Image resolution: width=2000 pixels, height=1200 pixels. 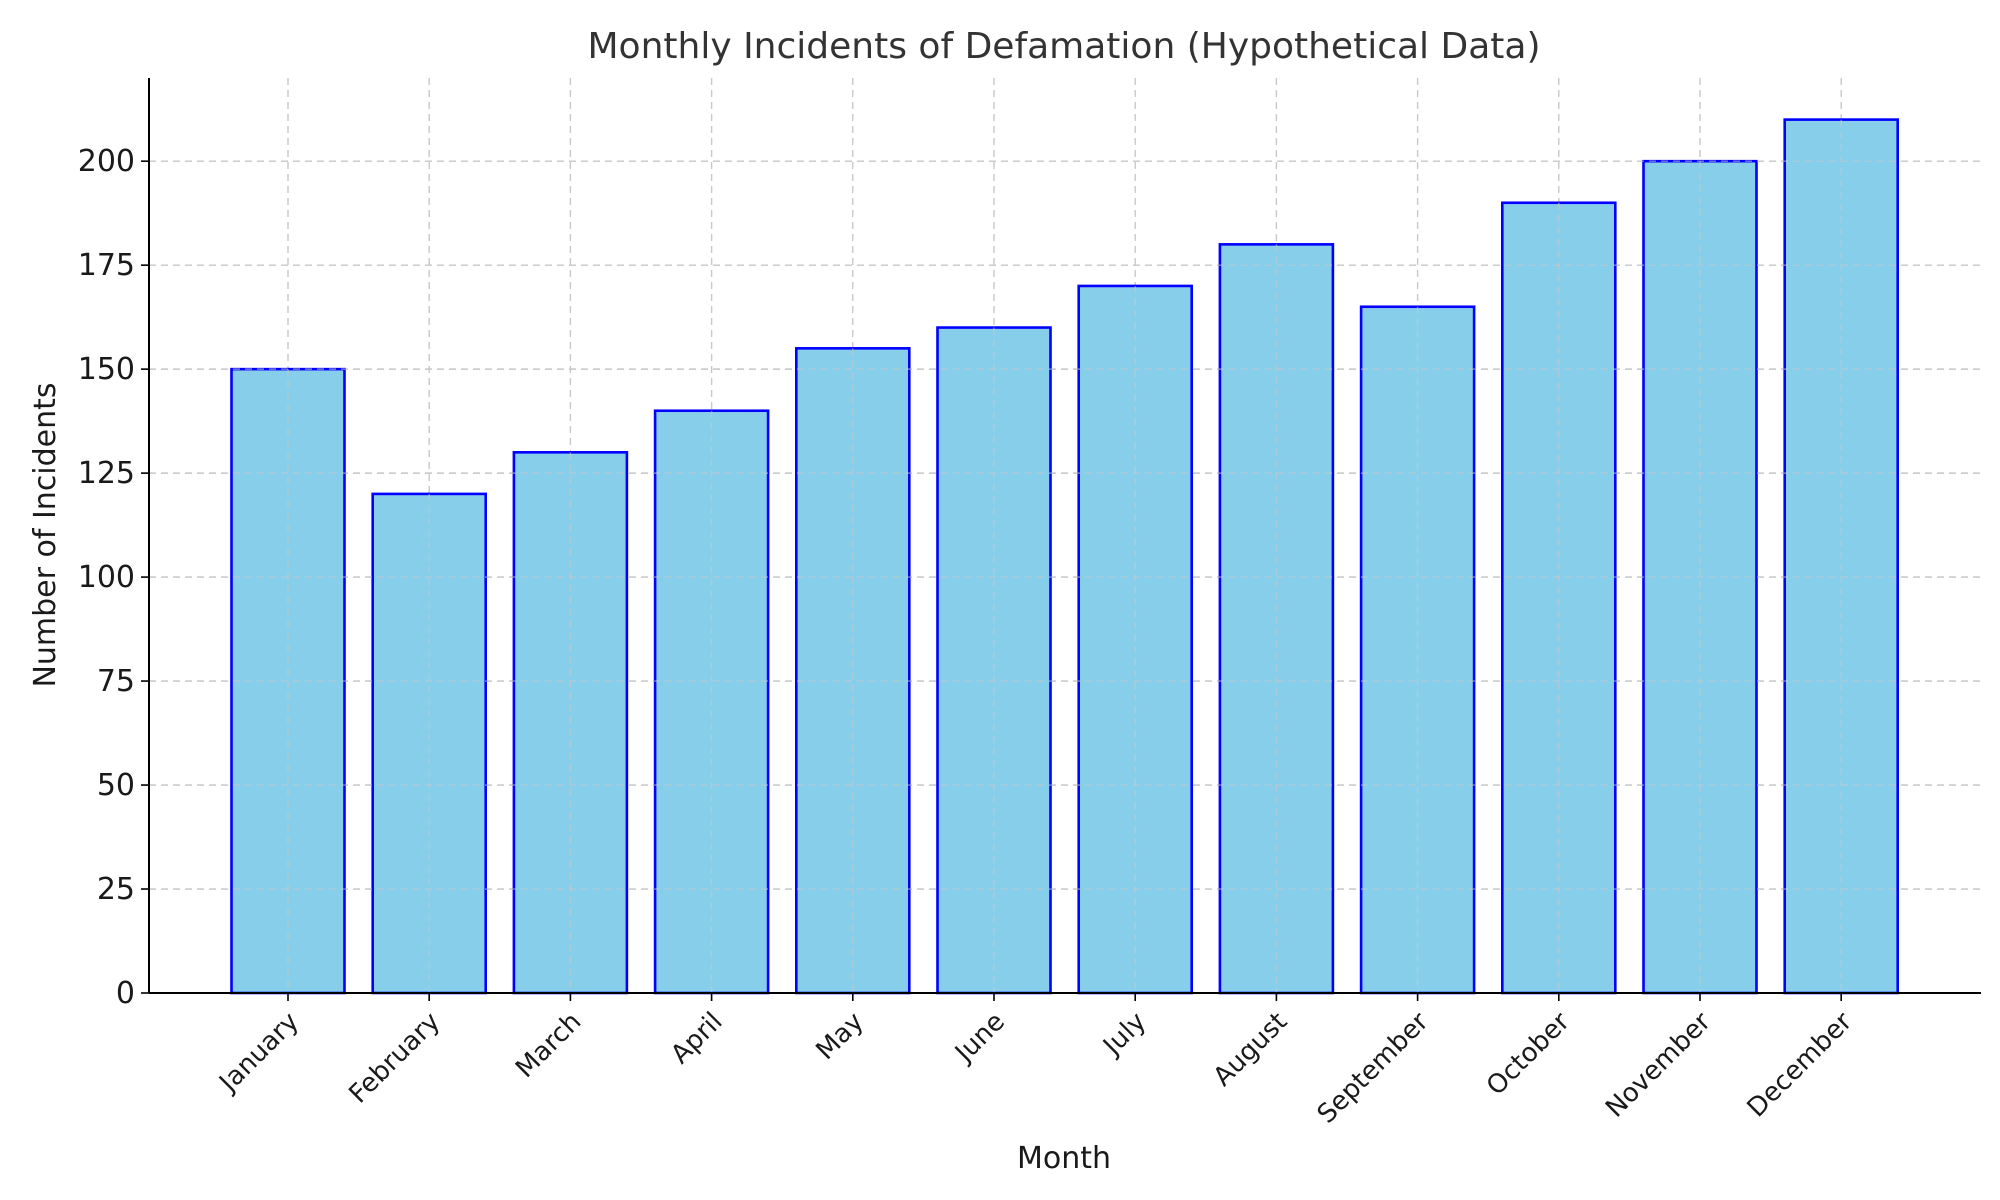 I want to click on y-axis-ticks: 0 25 50 75 100 125 150 175 200, so click(x=113, y=577).